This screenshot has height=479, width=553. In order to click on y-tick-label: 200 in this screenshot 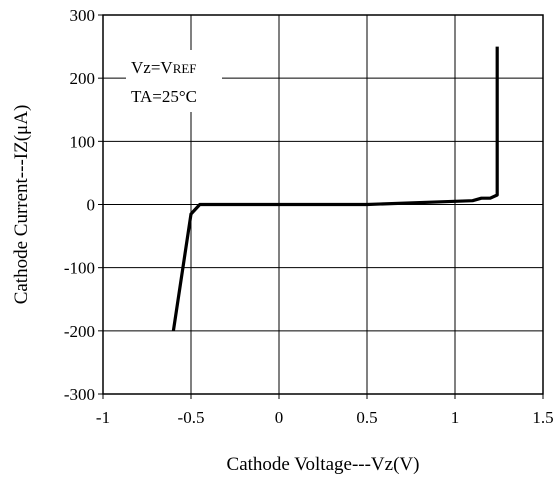, I will do `click(83, 78)`.